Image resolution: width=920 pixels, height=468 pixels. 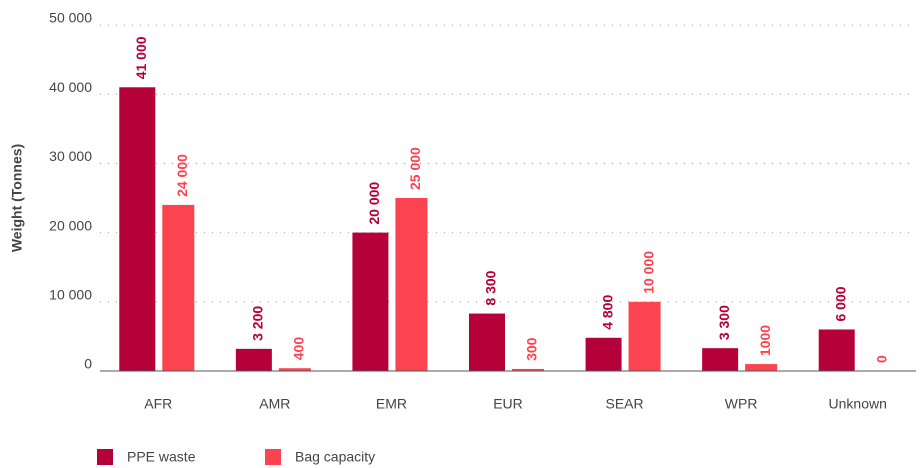 What do you see at coordinates (299, 349) in the screenshot?
I see `data-label: 400` at bounding box center [299, 349].